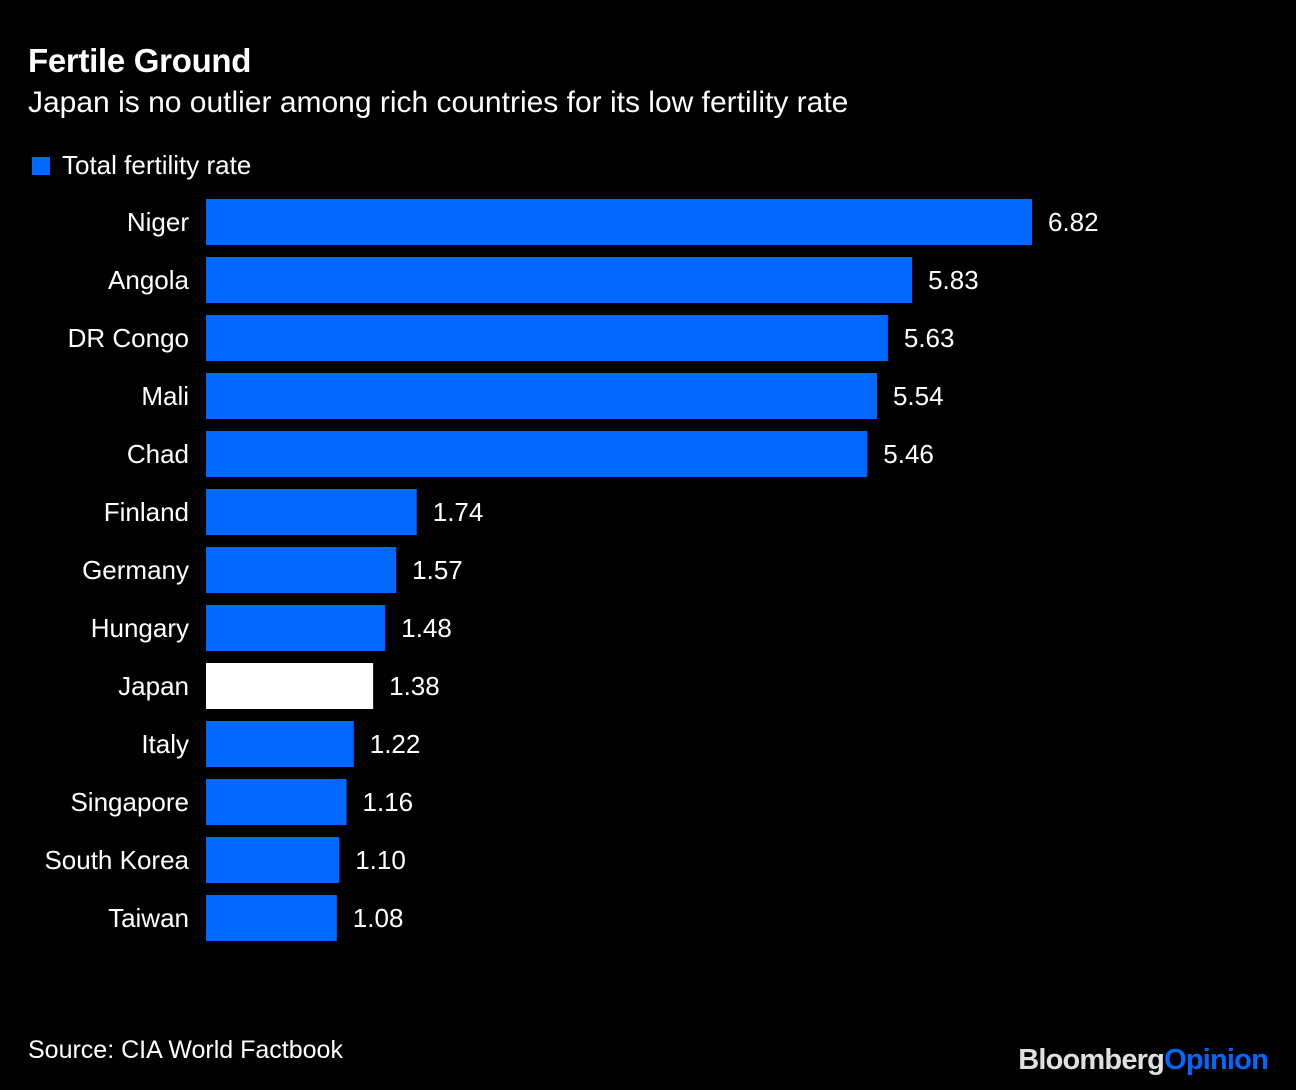 The width and height of the screenshot is (1296, 1090). Describe the element at coordinates (158, 222) in the screenshot. I see `category-label: Niger` at that location.